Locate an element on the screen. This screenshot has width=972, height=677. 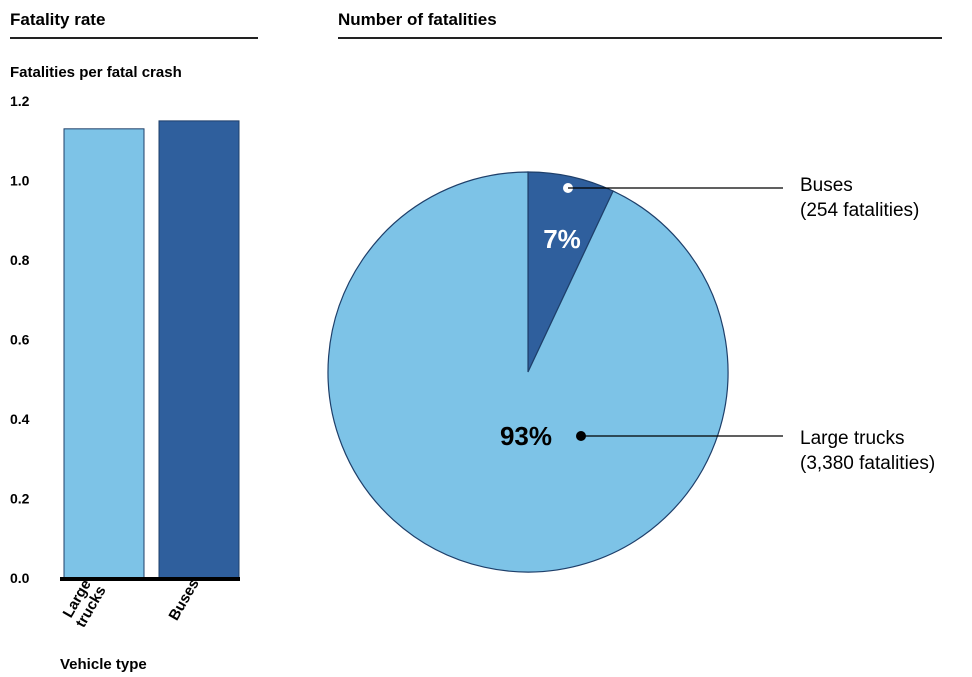
y-tick-label: 0.4 is located at coordinates (20, 419).